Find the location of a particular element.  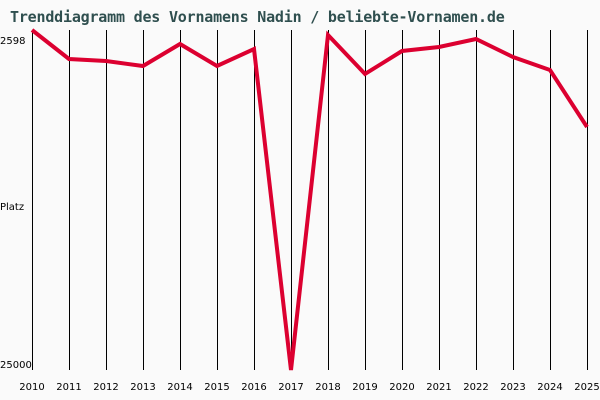

x-tick-label-2020: 2020 is located at coordinates (402, 387).